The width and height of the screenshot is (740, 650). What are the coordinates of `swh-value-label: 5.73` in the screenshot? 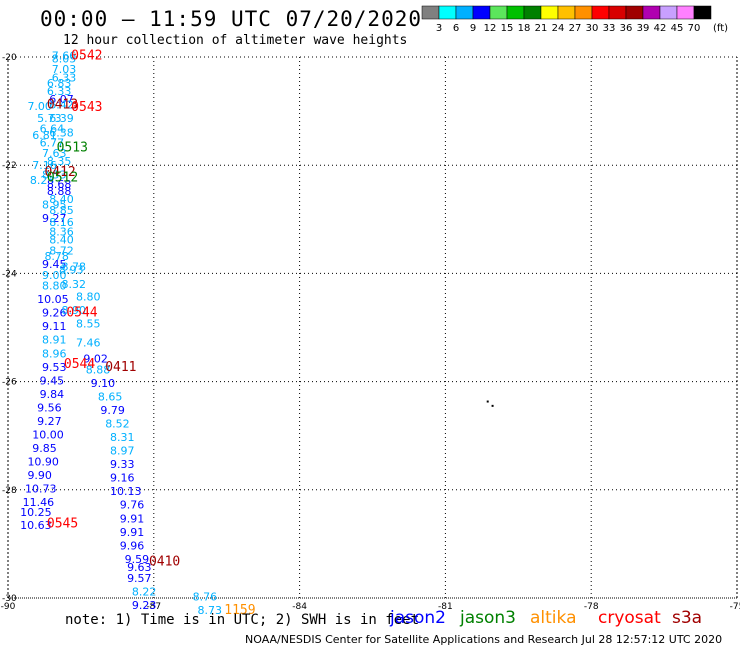 It's located at (49, 118).